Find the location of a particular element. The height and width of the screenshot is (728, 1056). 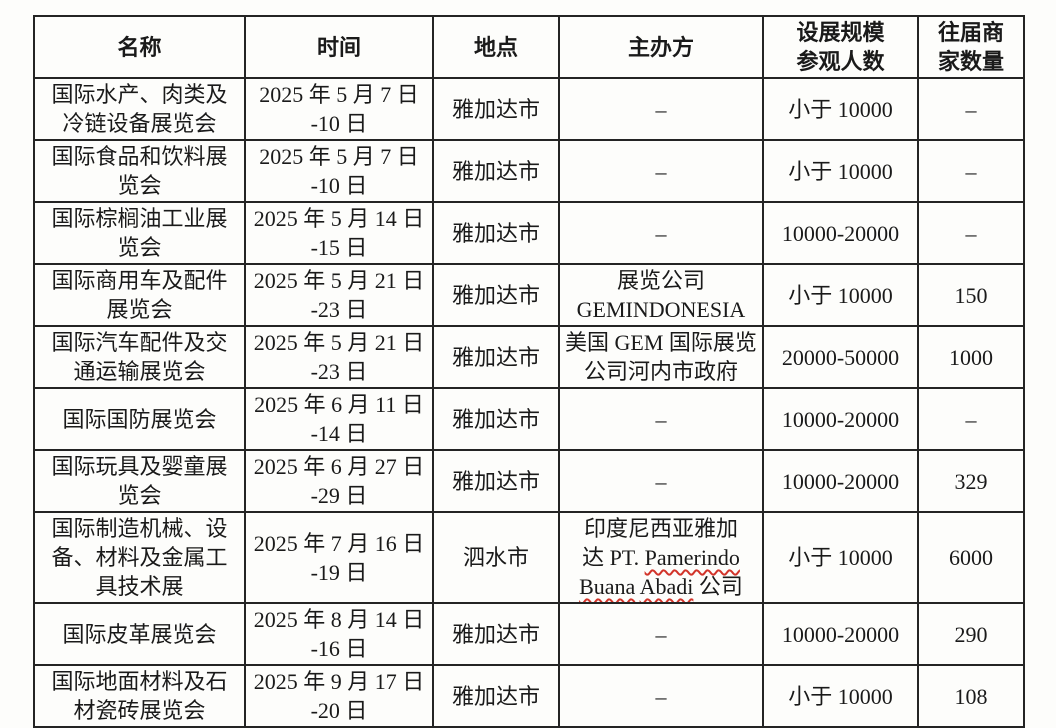

name-cell: 国际地面材料及石 材瓷砖展览会 is located at coordinates (139, 696).